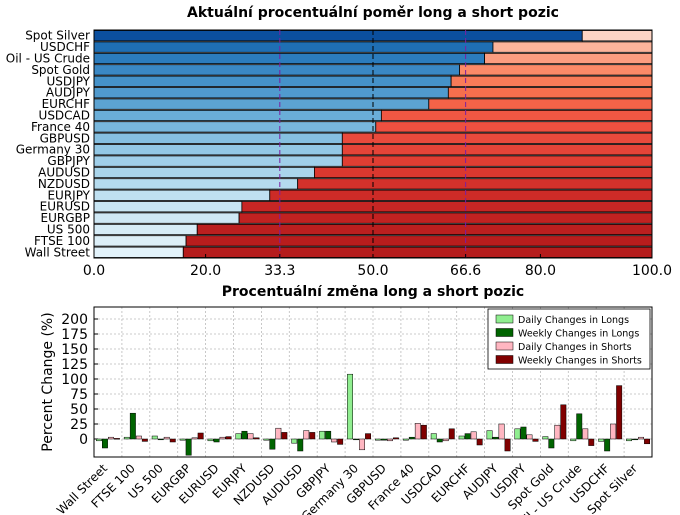 Image resolution: width=680 pixels, height=515 pixels. I want to click on legend, so click(569, 339).